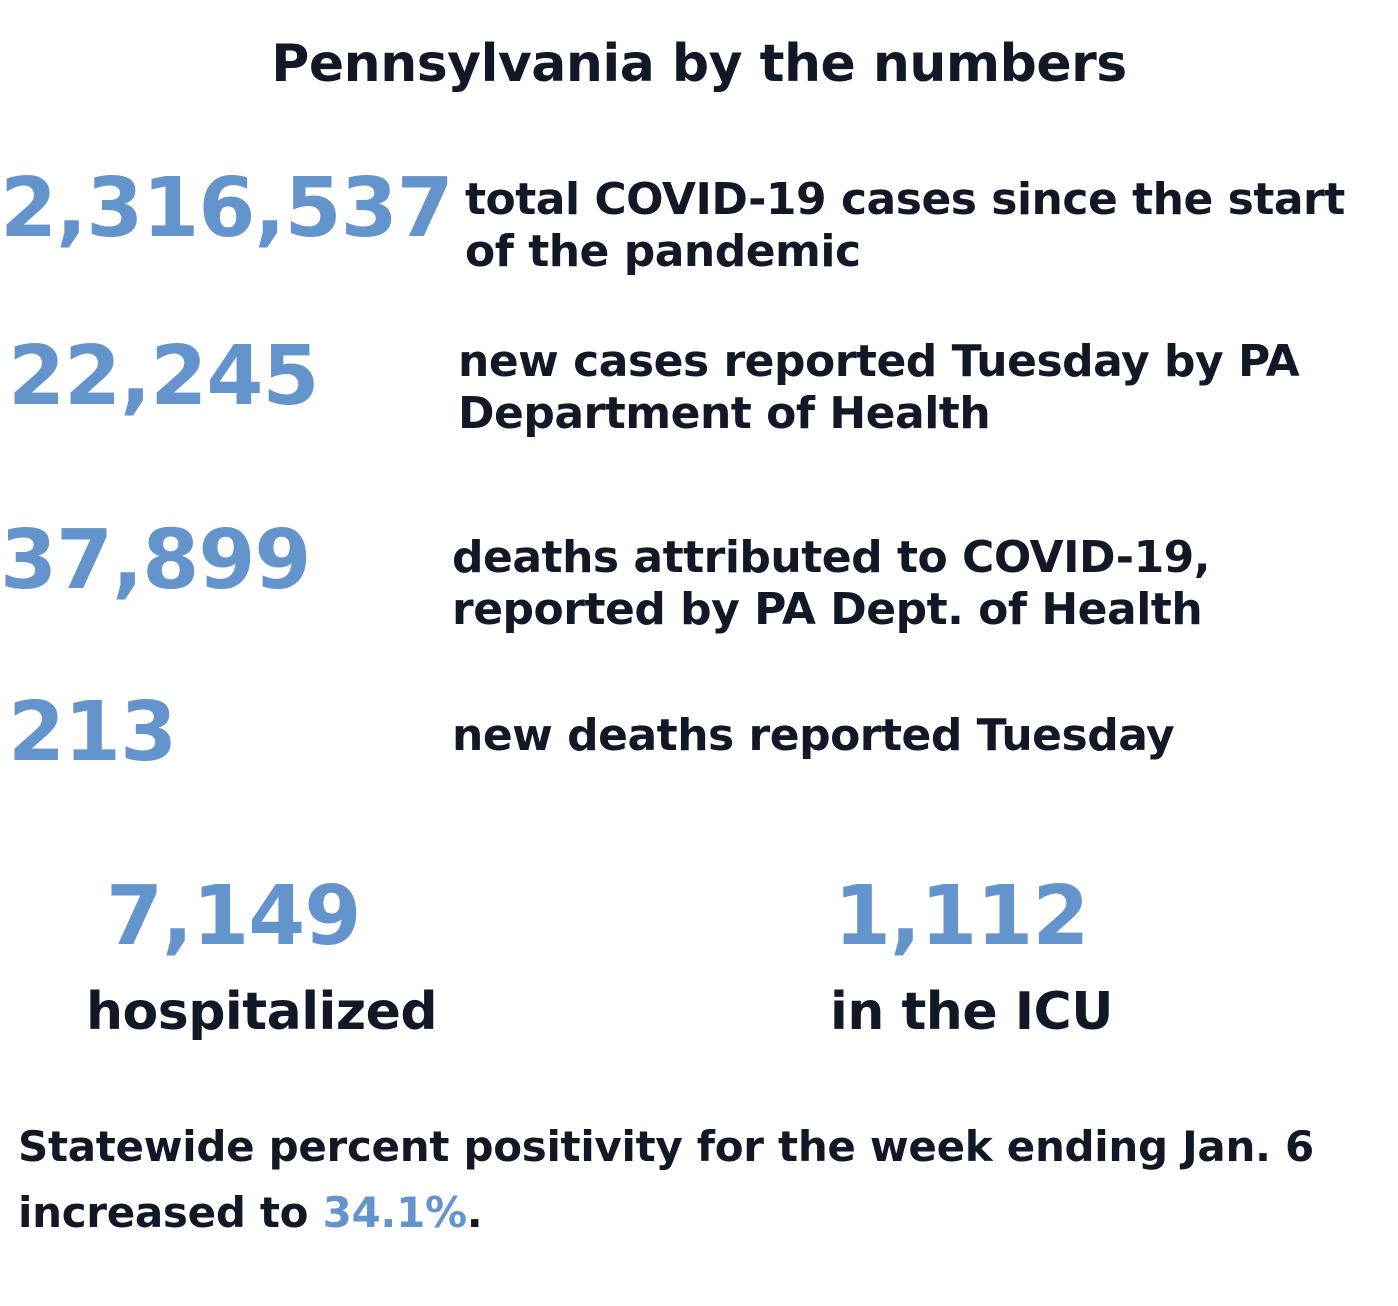 This screenshot has height=1306, width=1398. What do you see at coordinates (163, 376) in the screenshot?
I see `stat-new-cases-value: 22,245` at bounding box center [163, 376].